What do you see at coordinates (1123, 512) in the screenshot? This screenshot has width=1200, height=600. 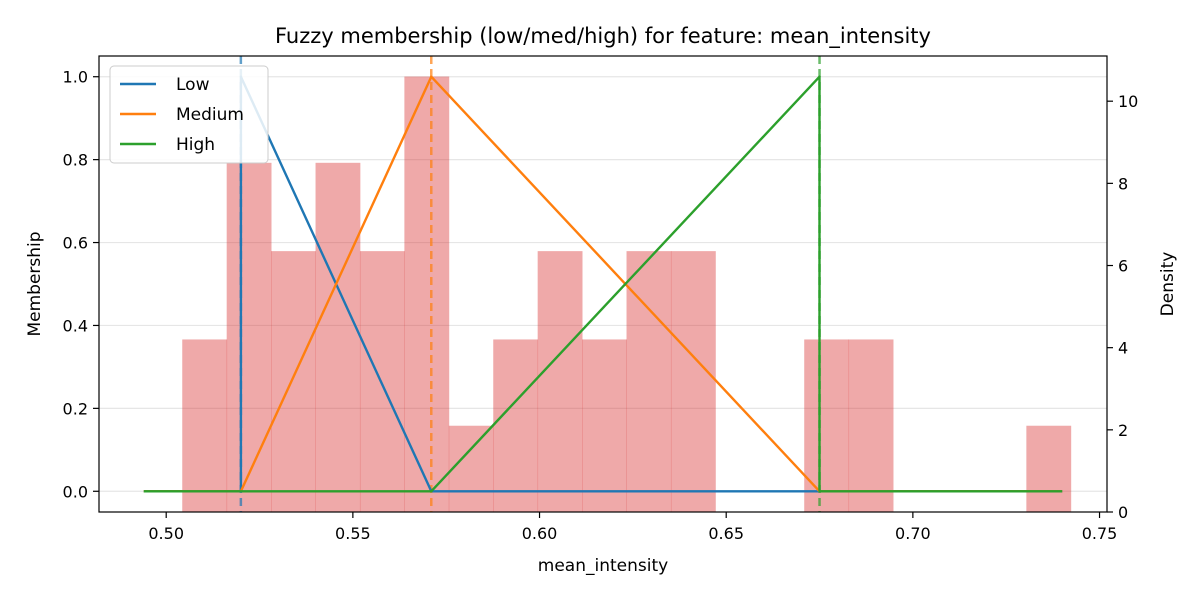 I see `y2-tick-label: 0` at bounding box center [1123, 512].